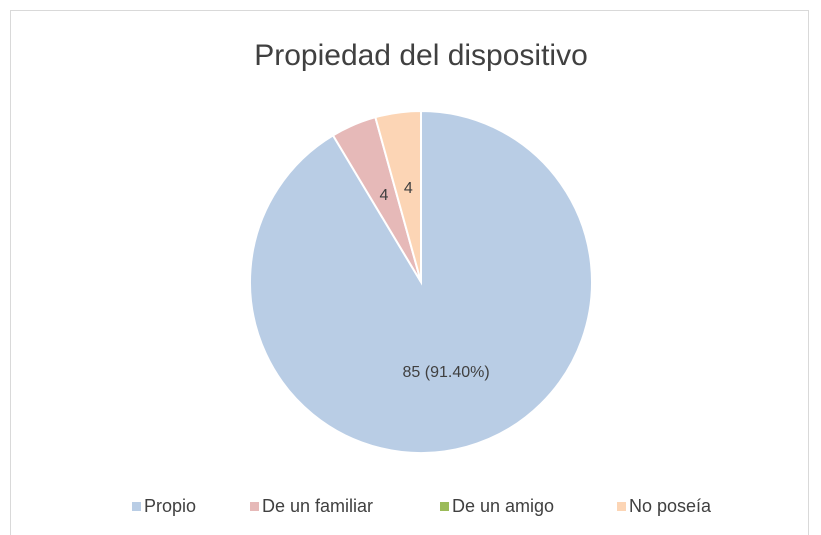 Image resolution: width=821 pixels, height=535 pixels. What do you see at coordinates (170, 506) in the screenshot?
I see `legend-label: Propio` at bounding box center [170, 506].